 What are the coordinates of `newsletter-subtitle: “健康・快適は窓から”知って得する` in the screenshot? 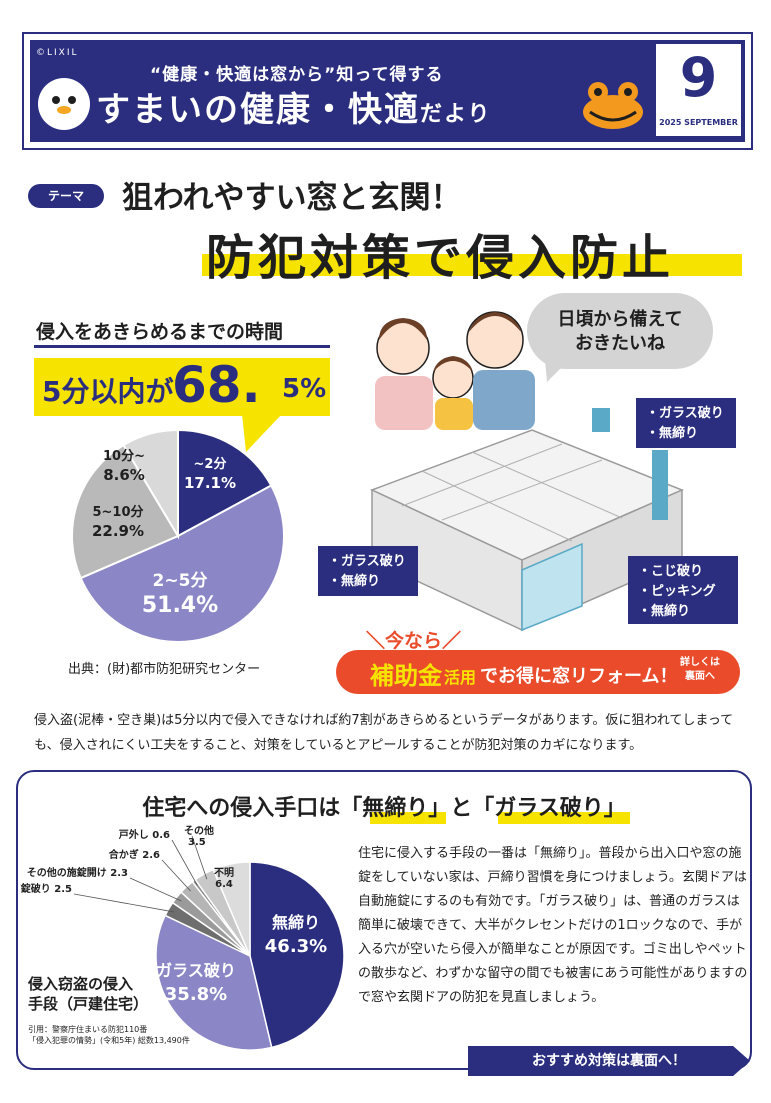 It's located at (297, 75).